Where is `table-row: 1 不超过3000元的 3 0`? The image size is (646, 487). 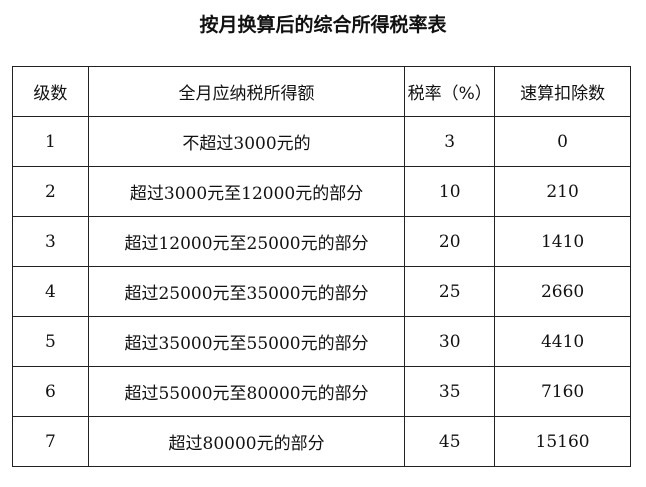 table-row: 1 不超过3000元的 3 0 is located at coordinates (321, 141).